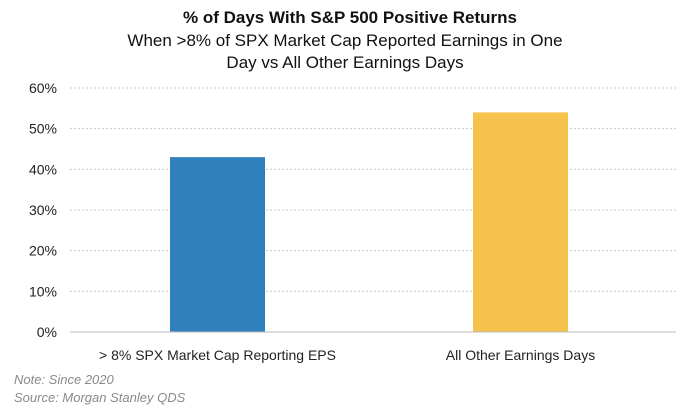 The image size is (700, 420). I want to click on source: Source: Morgan Stanley QDS, so click(100, 397).